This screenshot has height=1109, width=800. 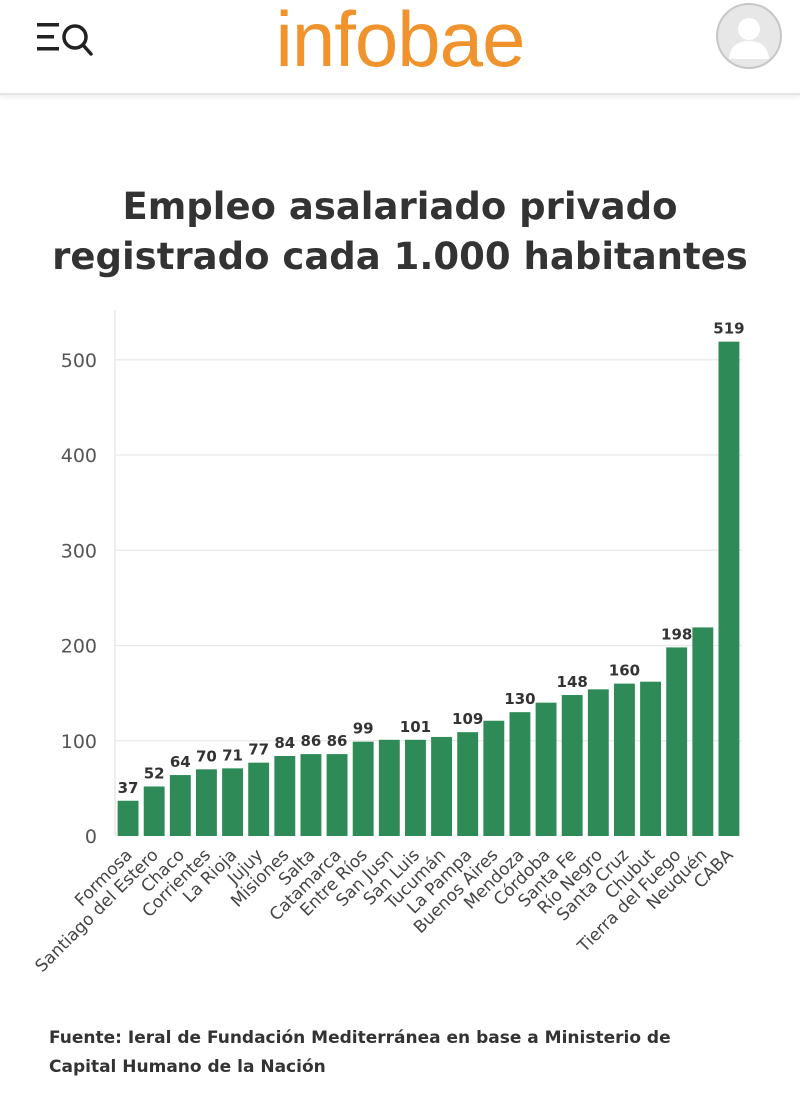 What do you see at coordinates (232, 755) in the screenshot?
I see `bar-data-label: 71` at bounding box center [232, 755].